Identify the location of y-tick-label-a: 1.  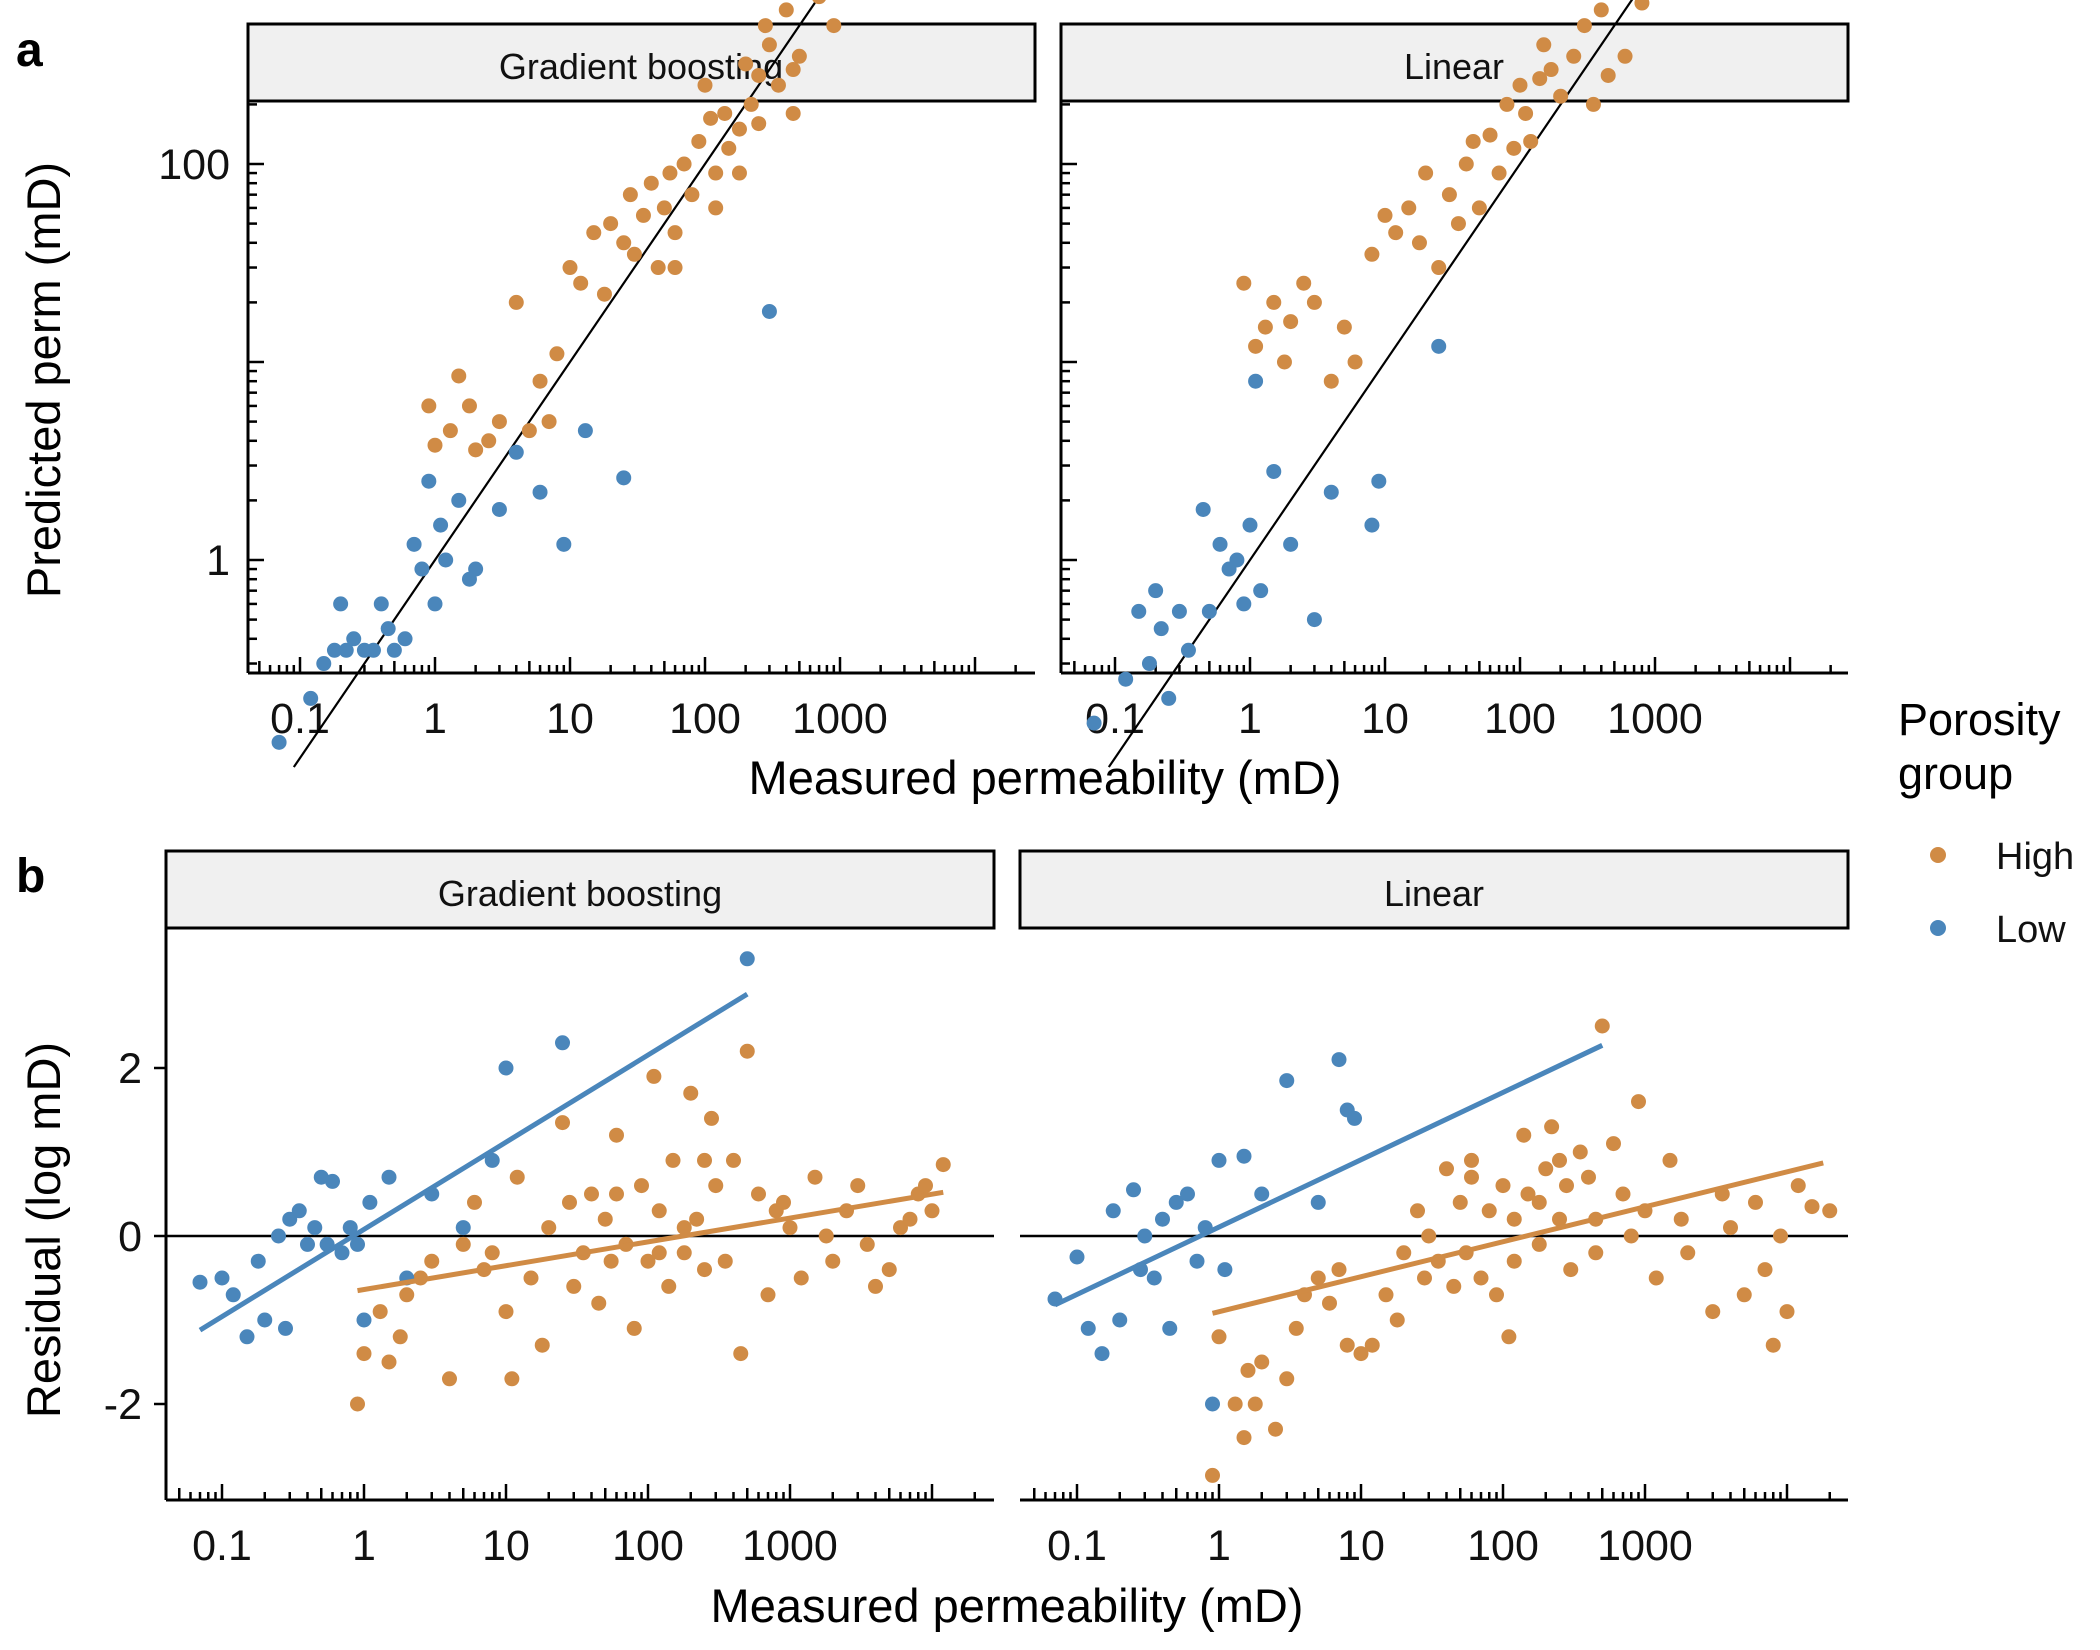
(218, 561).